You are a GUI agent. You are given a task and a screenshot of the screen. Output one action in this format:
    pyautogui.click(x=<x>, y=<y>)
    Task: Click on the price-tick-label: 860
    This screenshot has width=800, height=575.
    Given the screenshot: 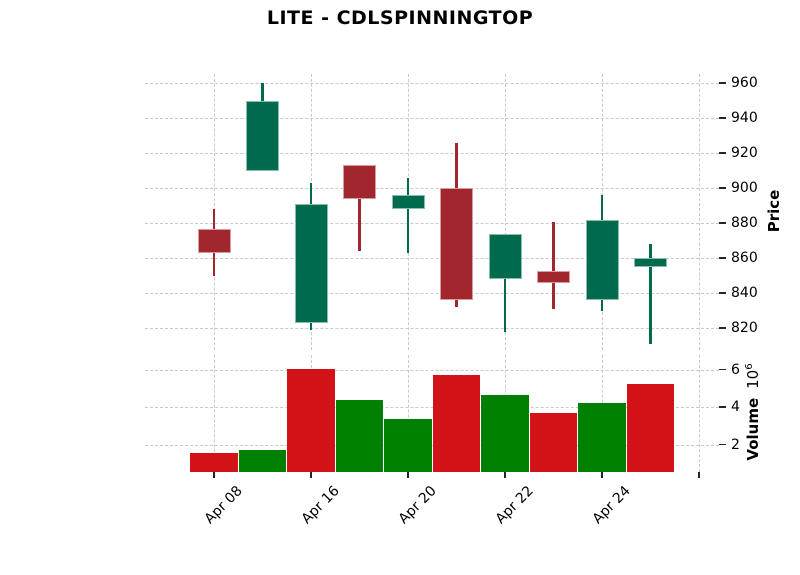 What is the action you would take?
    pyautogui.click(x=744, y=258)
    